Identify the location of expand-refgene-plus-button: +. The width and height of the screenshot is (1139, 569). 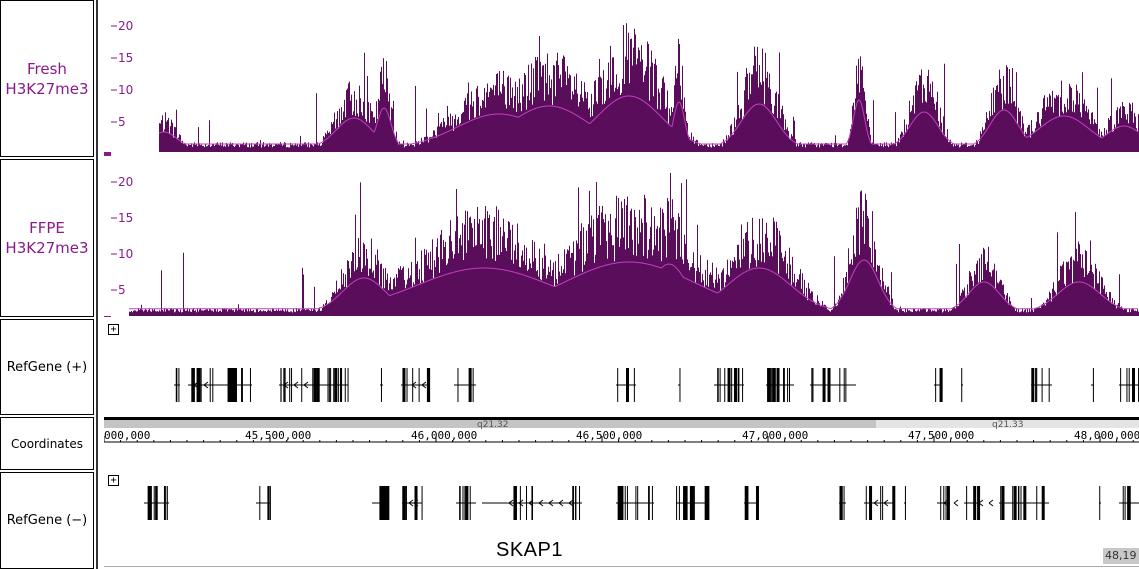
(113, 329).